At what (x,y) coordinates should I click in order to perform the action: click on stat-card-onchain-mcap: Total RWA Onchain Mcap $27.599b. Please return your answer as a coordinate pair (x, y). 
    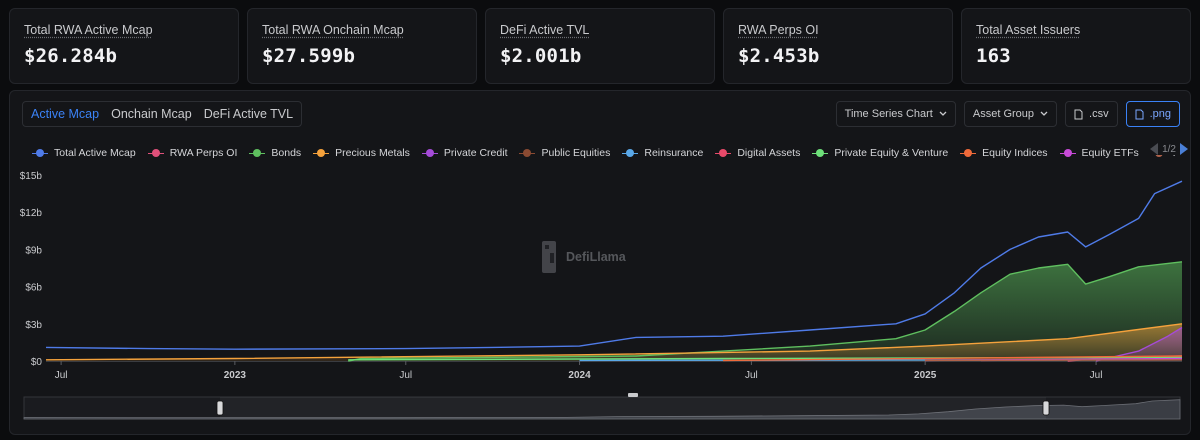
    Looking at the image, I should click on (362, 46).